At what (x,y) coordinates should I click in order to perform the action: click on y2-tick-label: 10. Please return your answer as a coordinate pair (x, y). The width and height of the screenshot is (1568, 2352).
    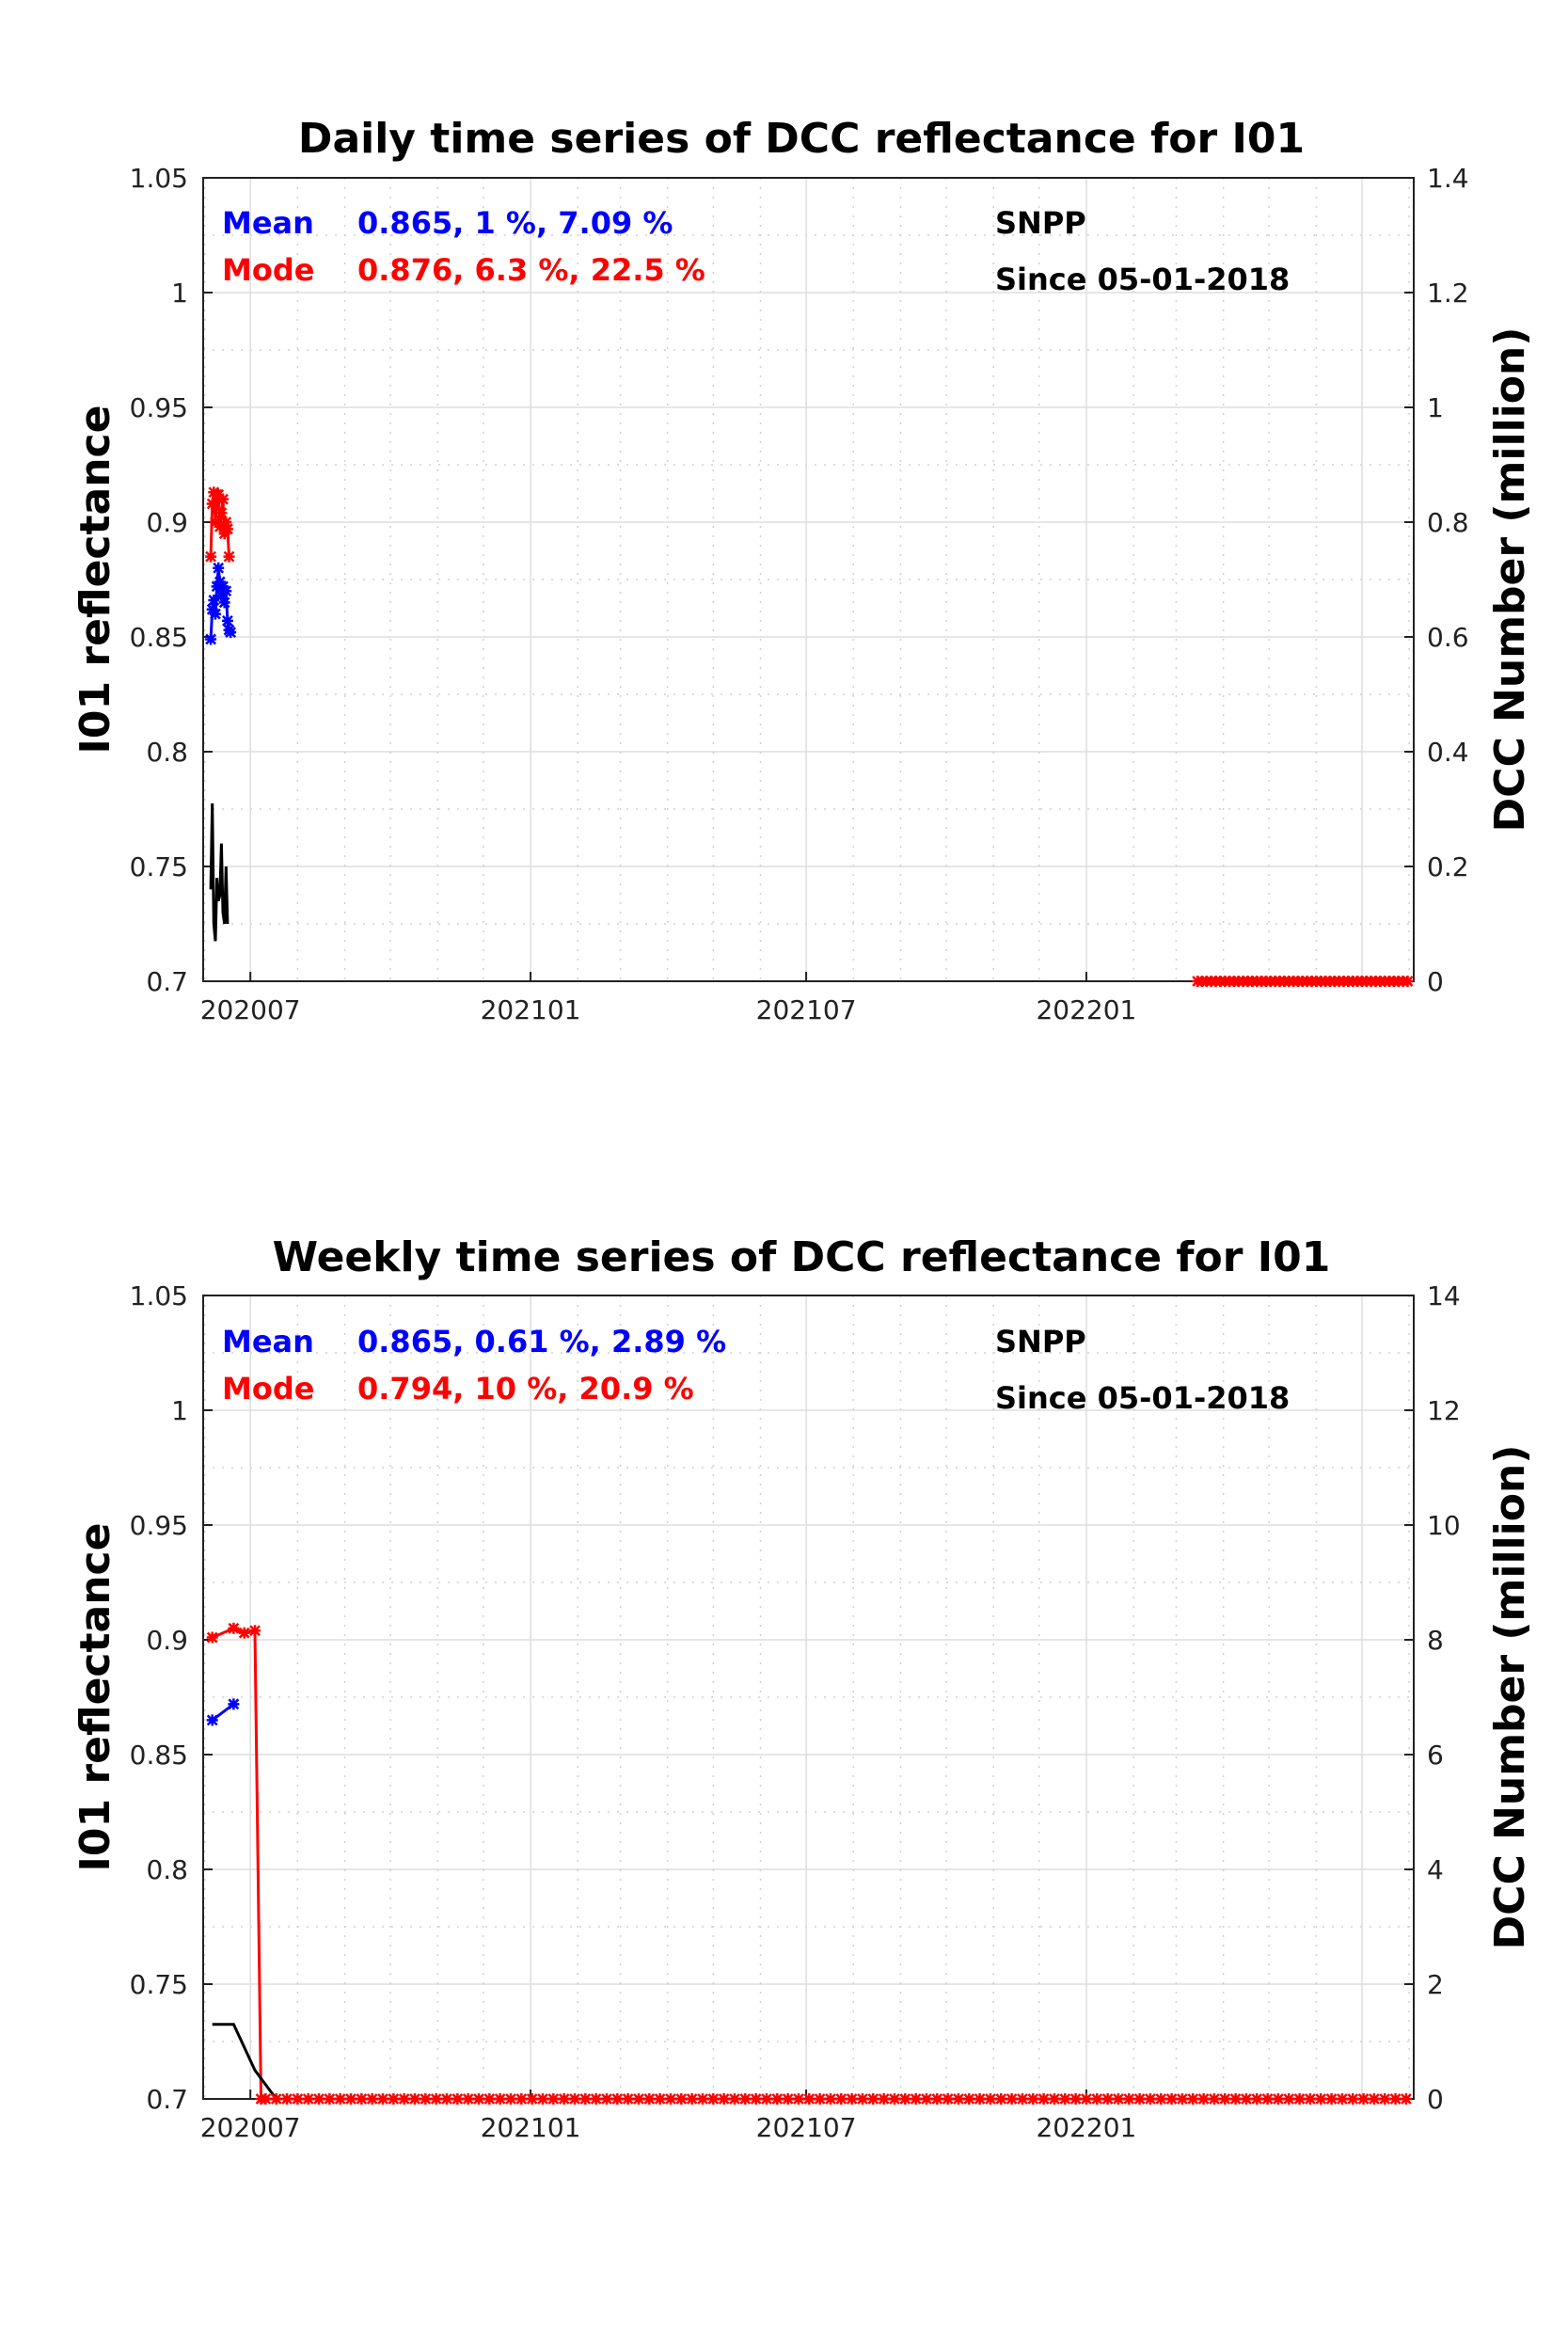
    Looking at the image, I should click on (1444, 1525).